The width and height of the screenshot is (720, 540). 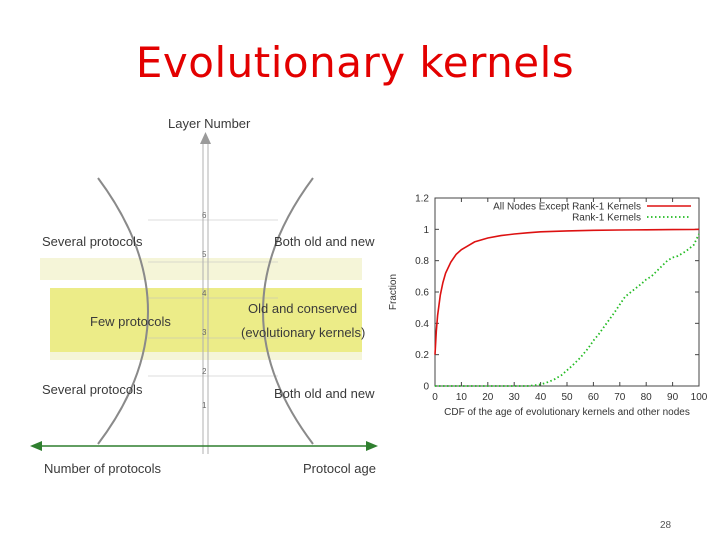 I want to click on y-tick-label: 1.2, so click(x=422, y=199).